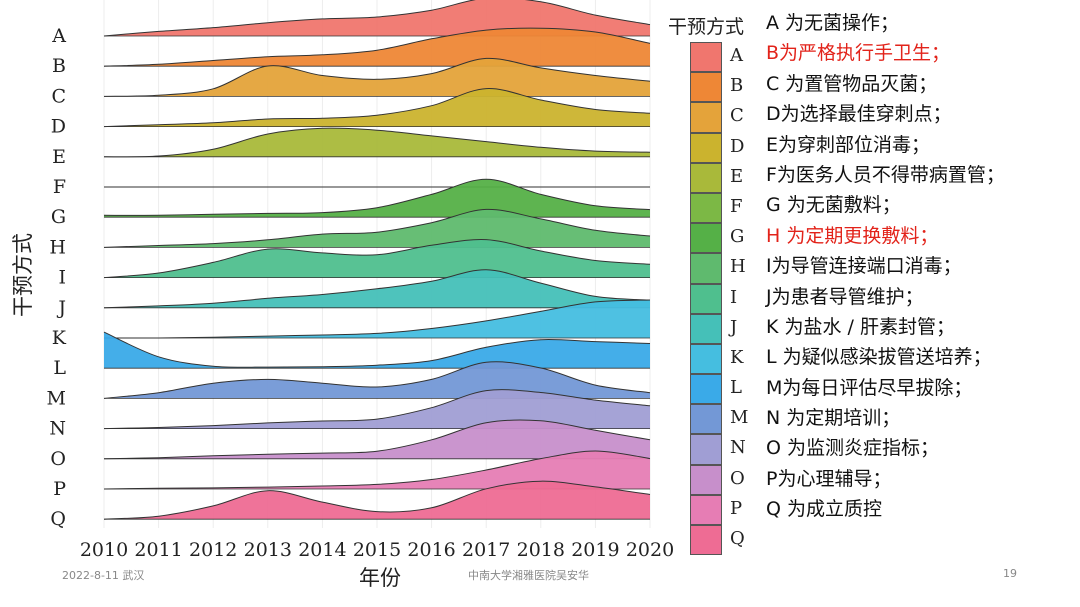 The width and height of the screenshot is (1080, 607). Describe the element at coordinates (377, 550) in the screenshot. I see `x-tick-label: 2015` at that location.